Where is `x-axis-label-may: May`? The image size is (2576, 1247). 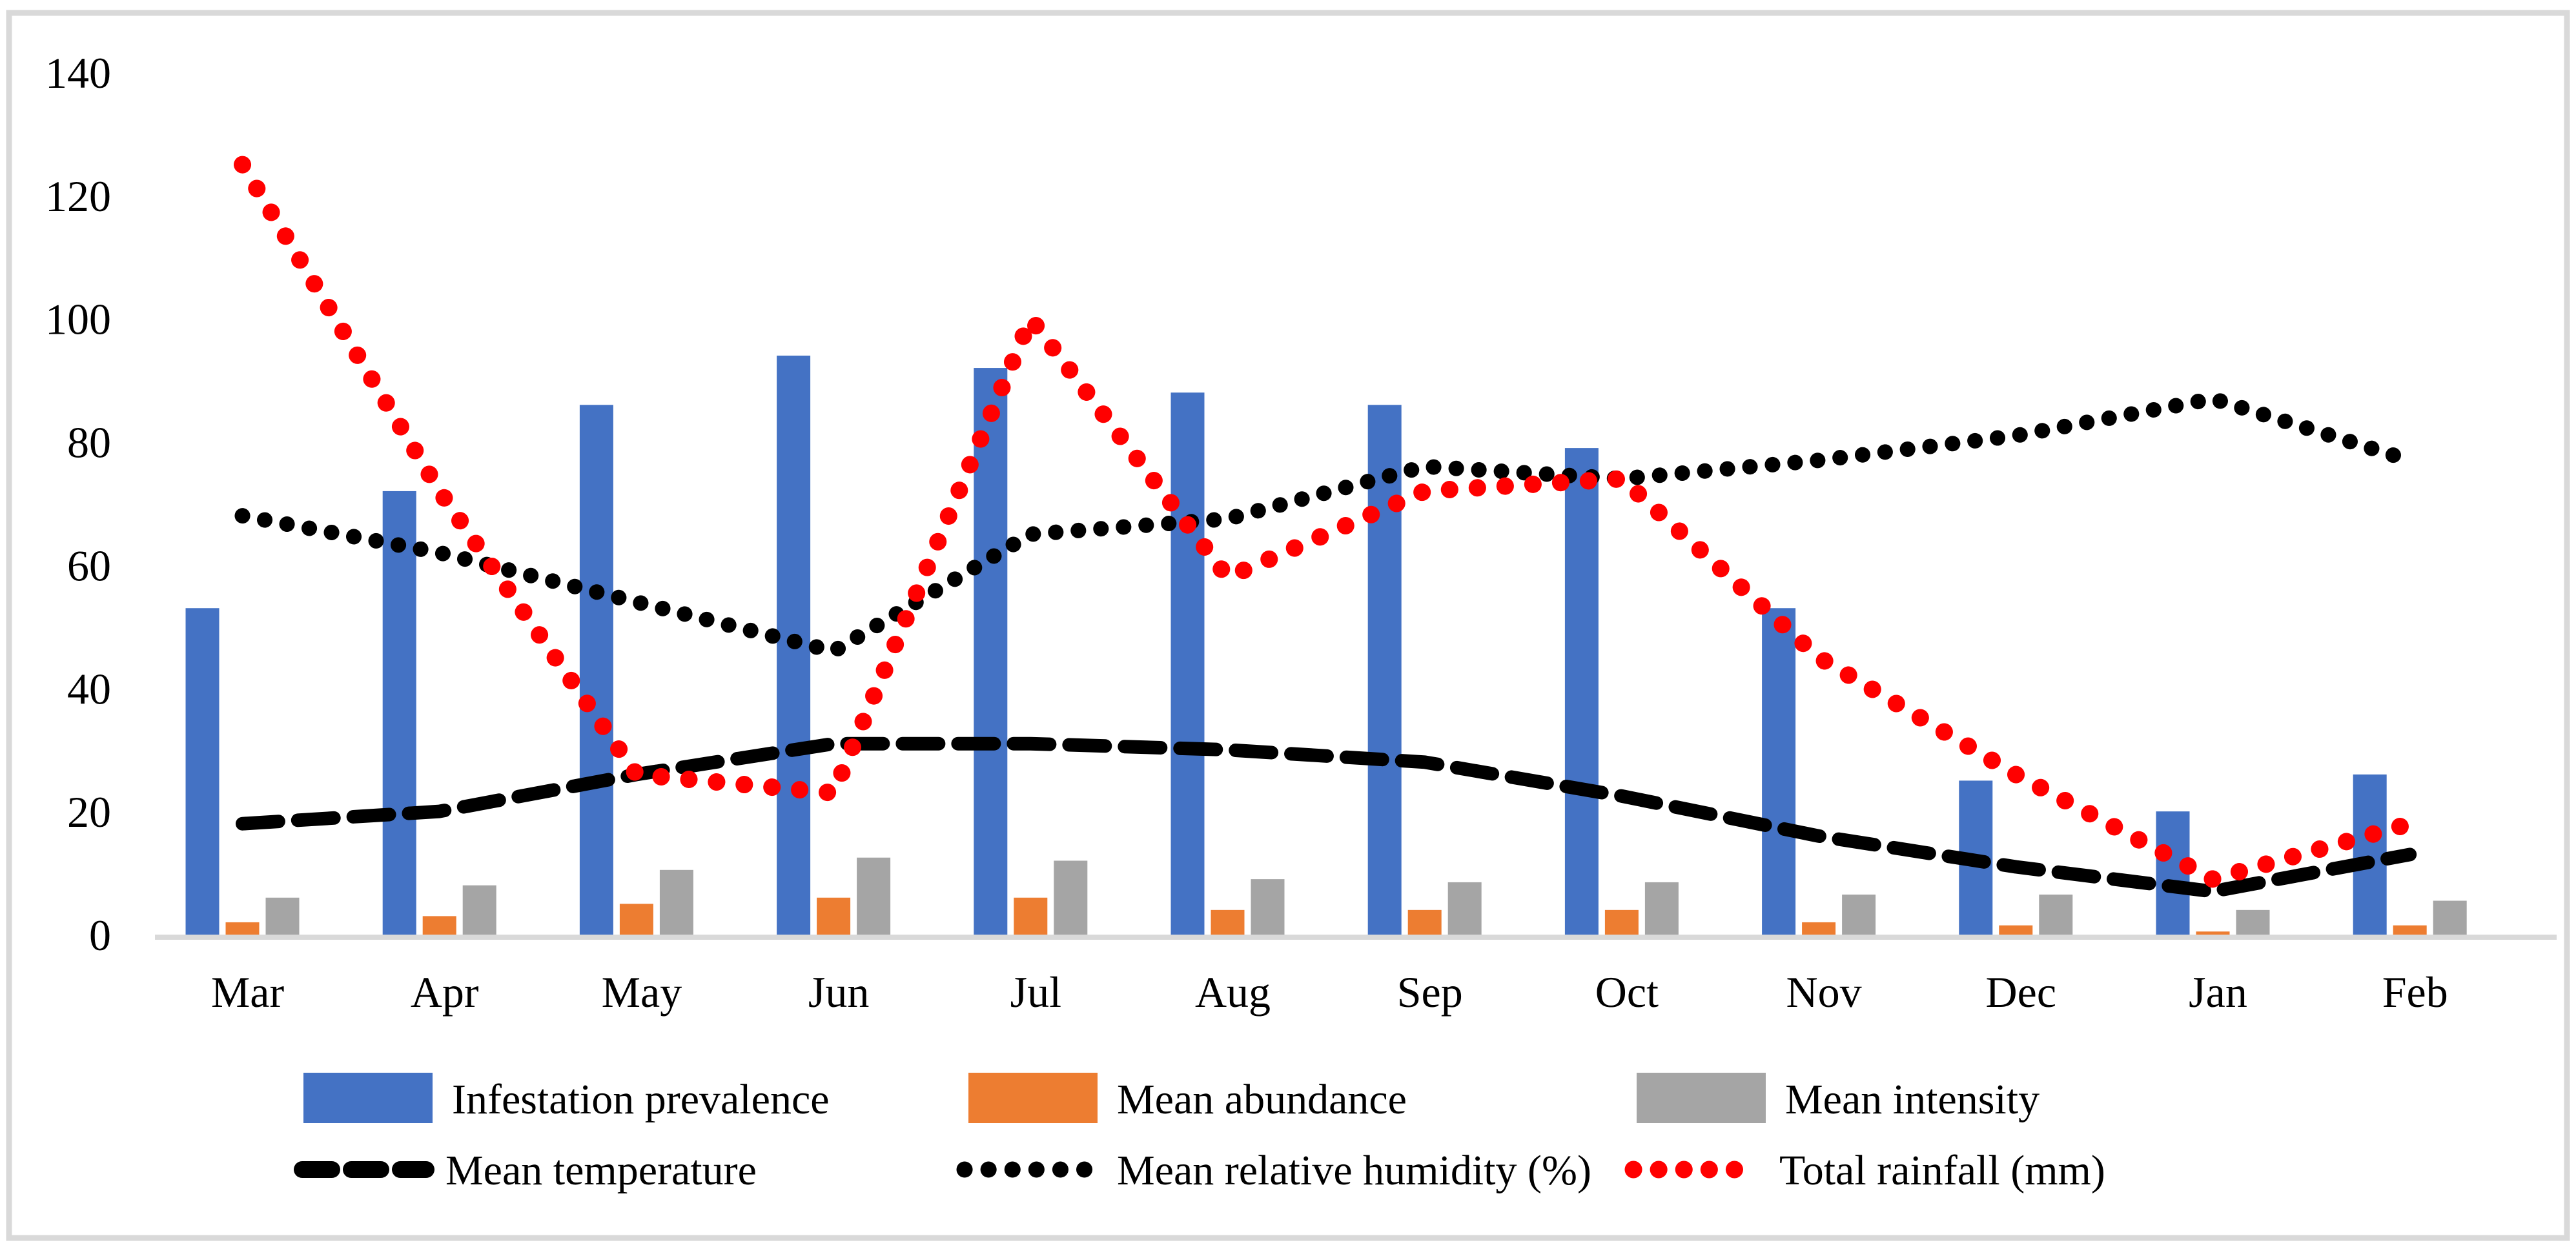 x-axis-label-may: May is located at coordinates (642, 993).